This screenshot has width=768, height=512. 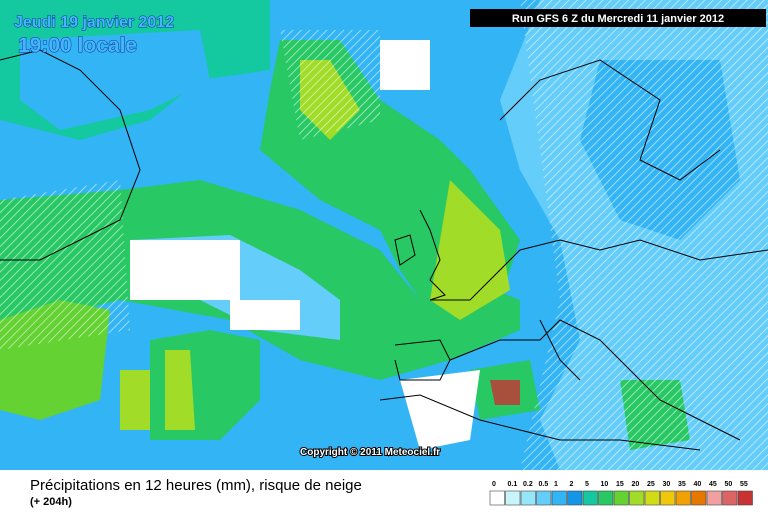 What do you see at coordinates (494, 484) in the screenshot?
I see `legend-label: 0` at bounding box center [494, 484].